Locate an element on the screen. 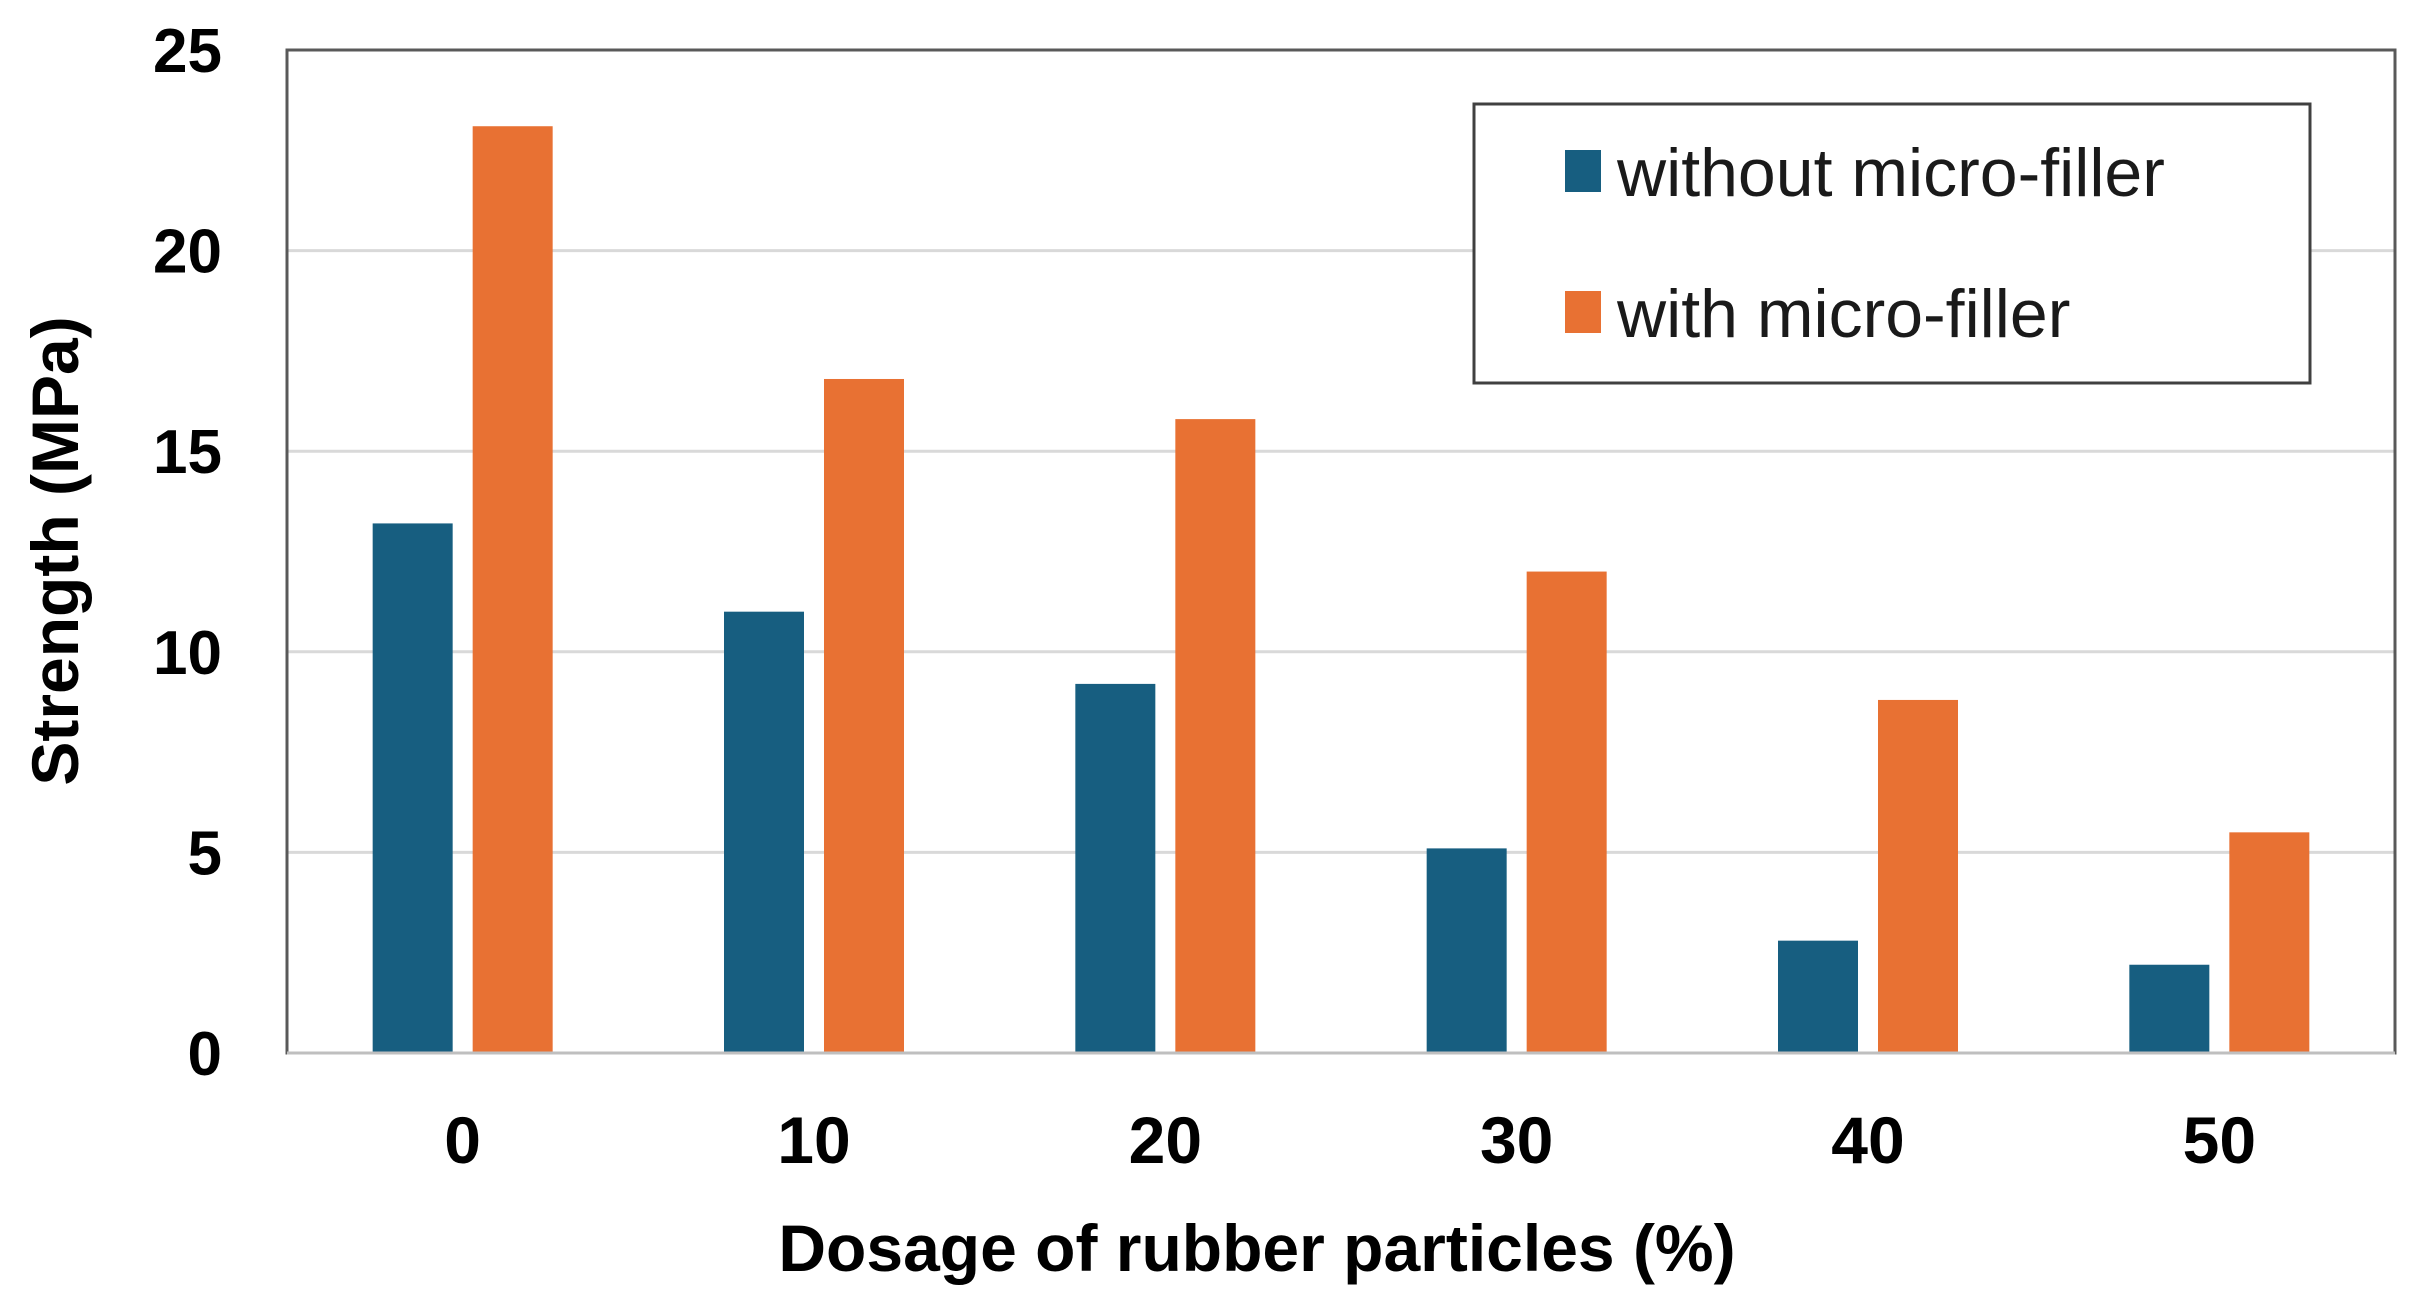 The height and width of the screenshot is (1302, 2413). x-tick-label: 30 is located at coordinates (1516, 1140).